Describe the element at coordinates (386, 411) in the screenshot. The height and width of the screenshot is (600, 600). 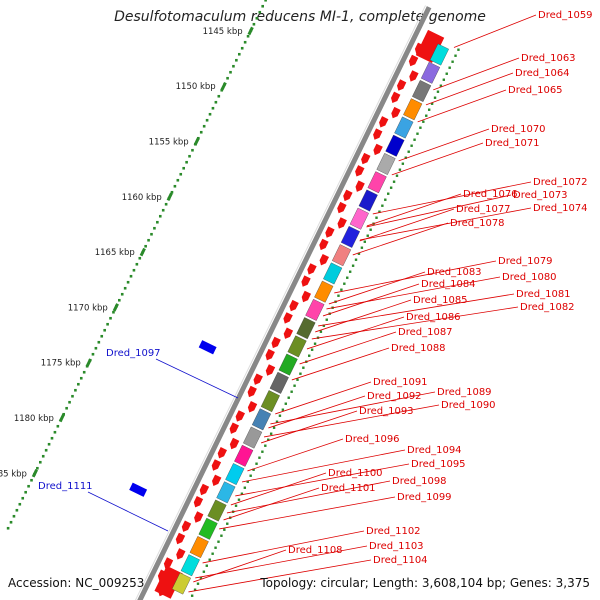
I see `gene-label-dred_1093: Dred_1093` at that location.